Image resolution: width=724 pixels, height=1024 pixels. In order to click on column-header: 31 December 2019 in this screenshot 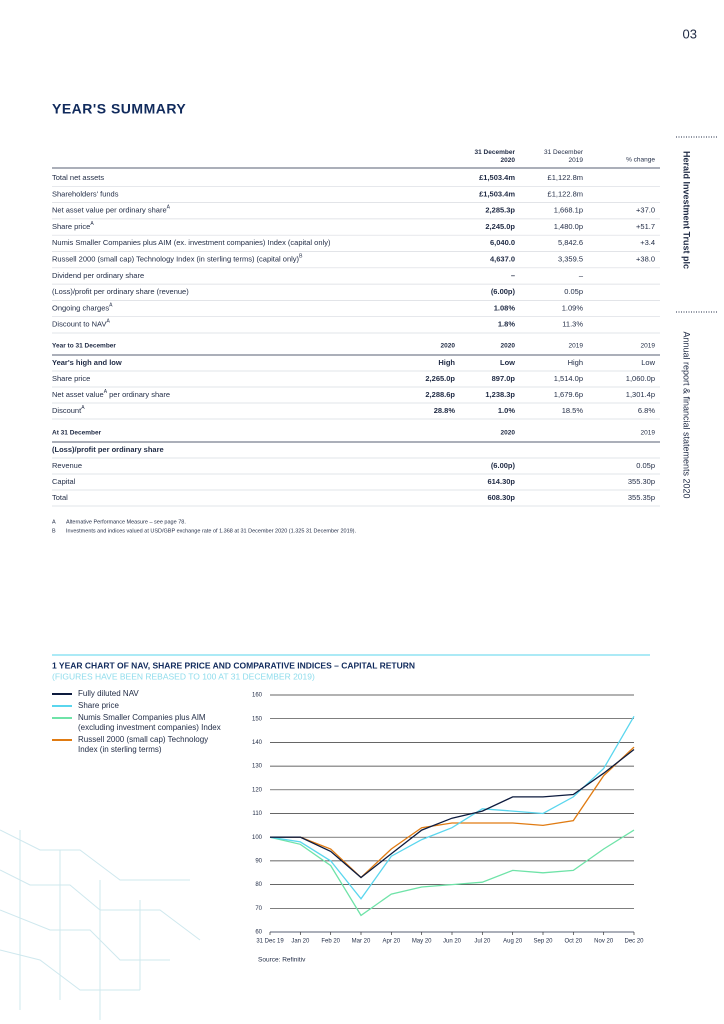, I will do `click(564, 156)`.